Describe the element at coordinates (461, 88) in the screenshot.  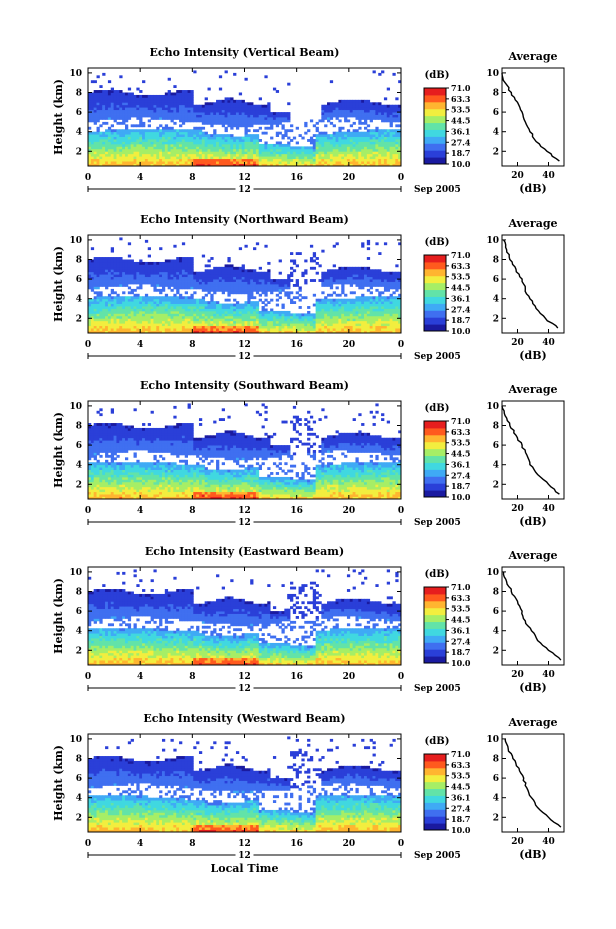
I see `colorbar-tick-label: 71.0` at that location.